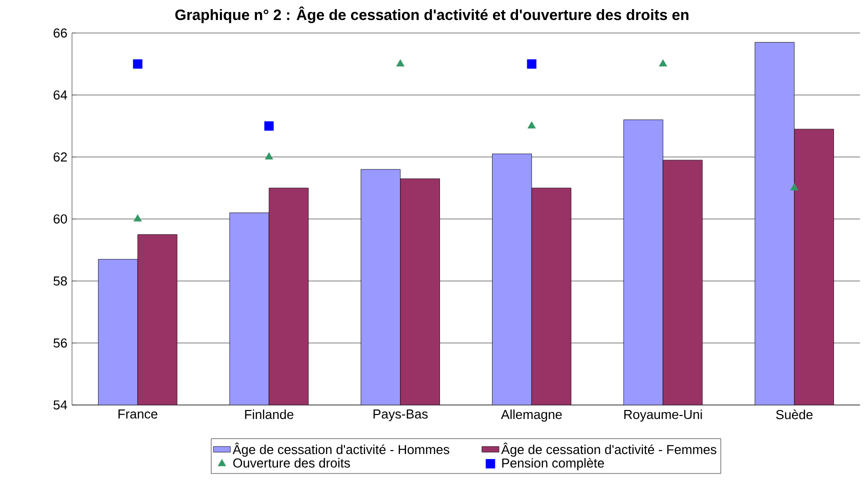 This screenshot has height=495, width=865. I want to click on legend-label: Ouverture des droits, so click(291, 463).